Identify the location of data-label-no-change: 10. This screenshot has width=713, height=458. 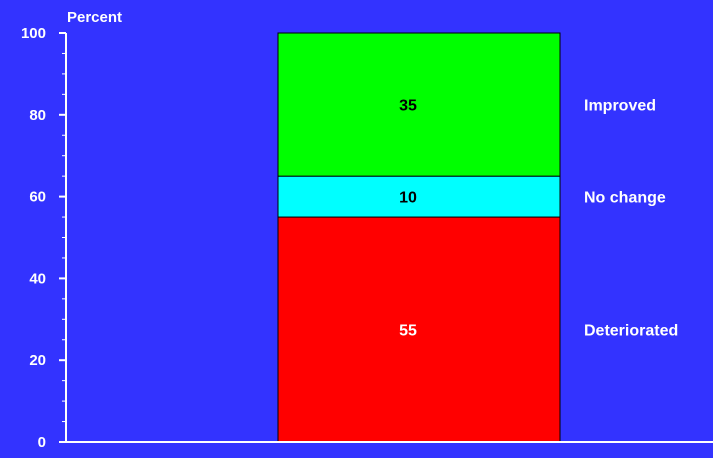
(408, 198).